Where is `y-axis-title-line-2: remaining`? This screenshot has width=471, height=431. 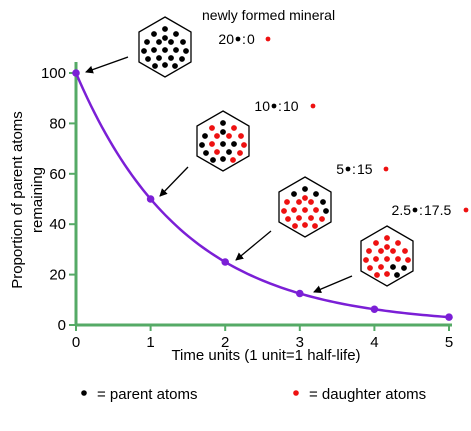 y-axis-title-line-2: remaining is located at coordinates (37, 200).